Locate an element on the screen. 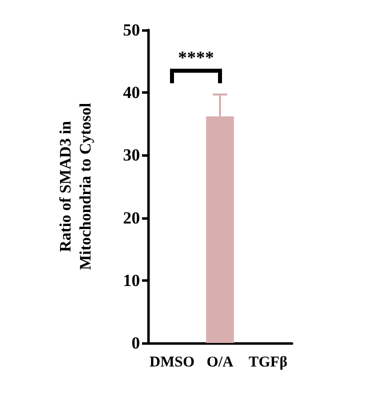  y-tick-label: 0 is located at coordinates (136, 343).